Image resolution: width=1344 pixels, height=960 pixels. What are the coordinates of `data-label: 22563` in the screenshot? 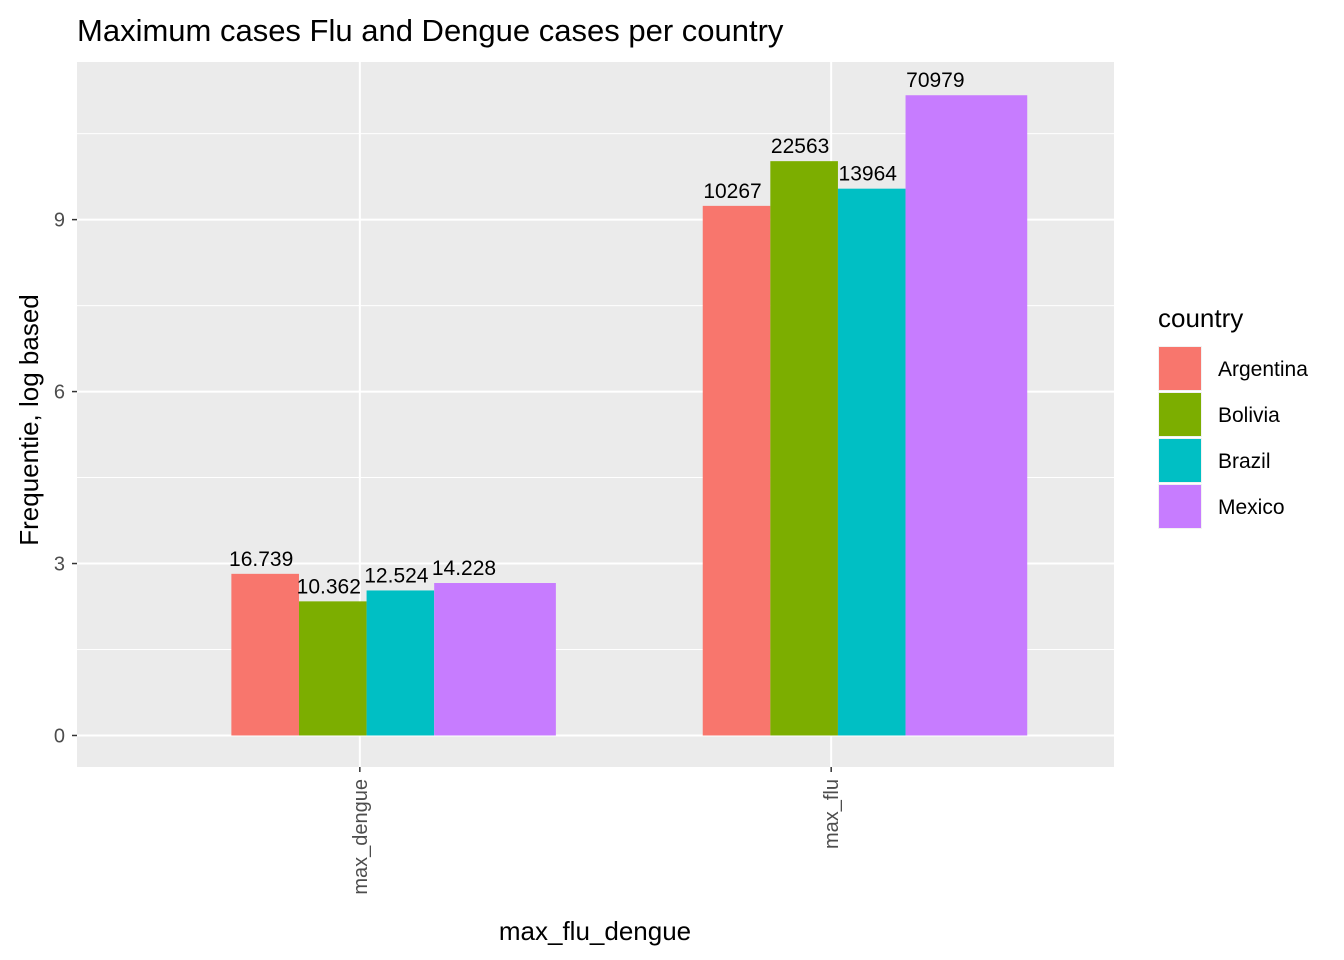 It's located at (800, 146).